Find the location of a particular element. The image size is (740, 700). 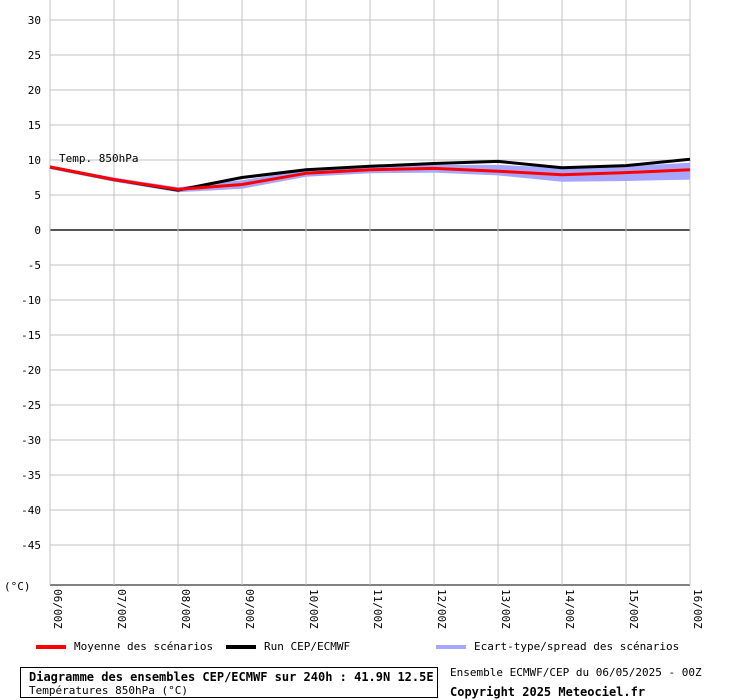

legend-swatch-run is located at coordinates (241, 647).